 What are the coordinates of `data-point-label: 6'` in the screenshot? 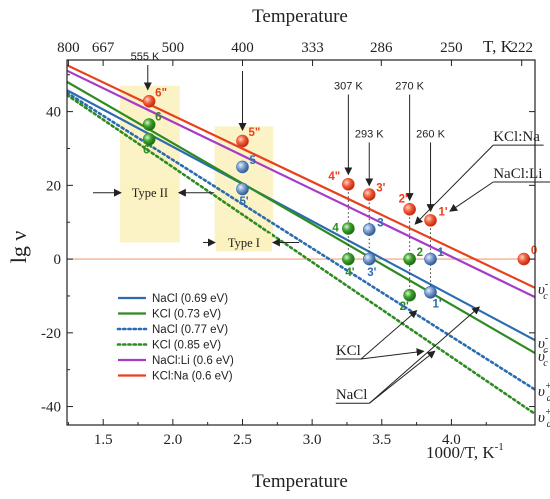 It's located at (147, 150).